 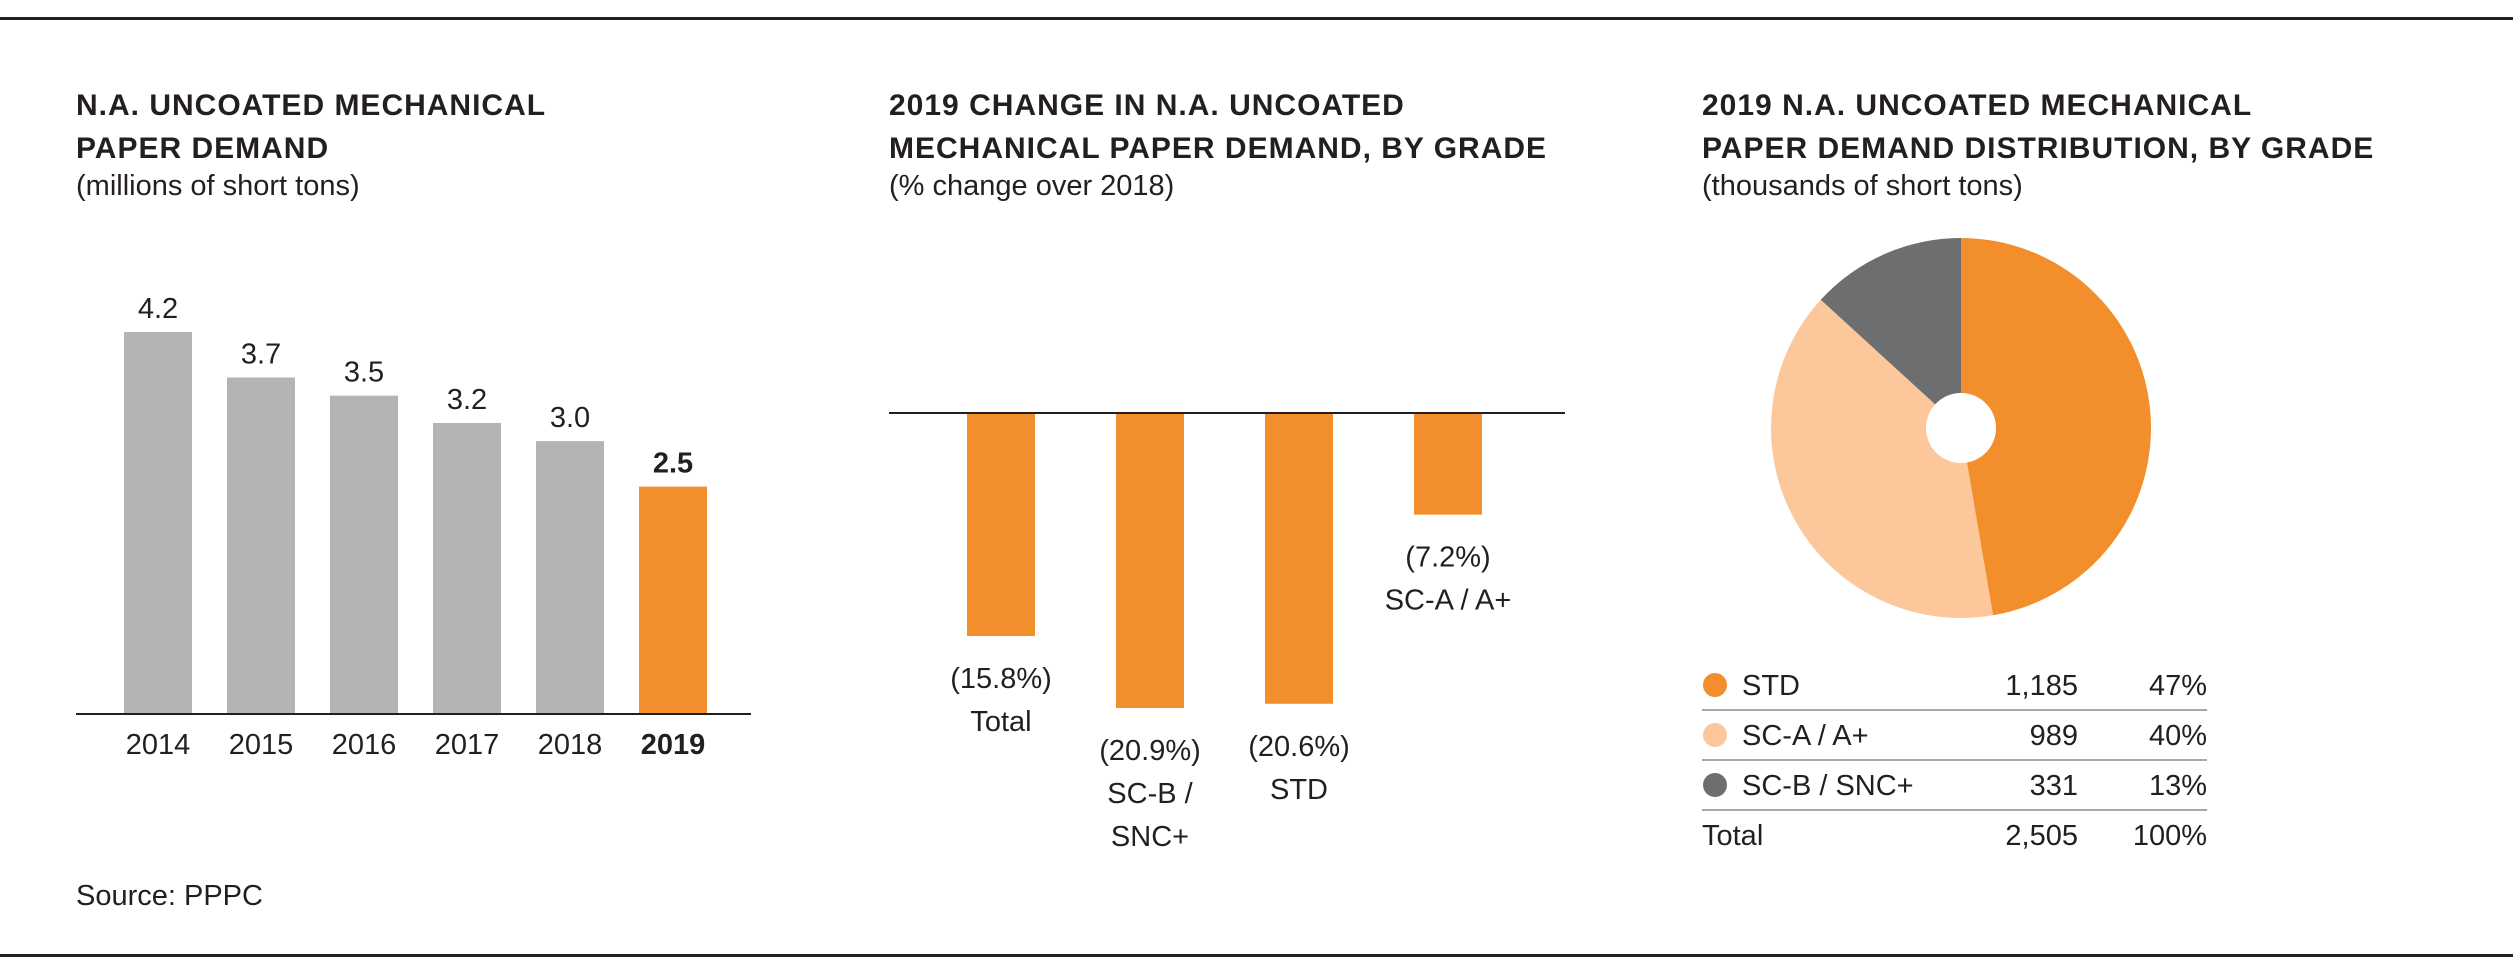 What do you see at coordinates (673, 464) in the screenshot?
I see `value-label-2019: 2.5` at bounding box center [673, 464].